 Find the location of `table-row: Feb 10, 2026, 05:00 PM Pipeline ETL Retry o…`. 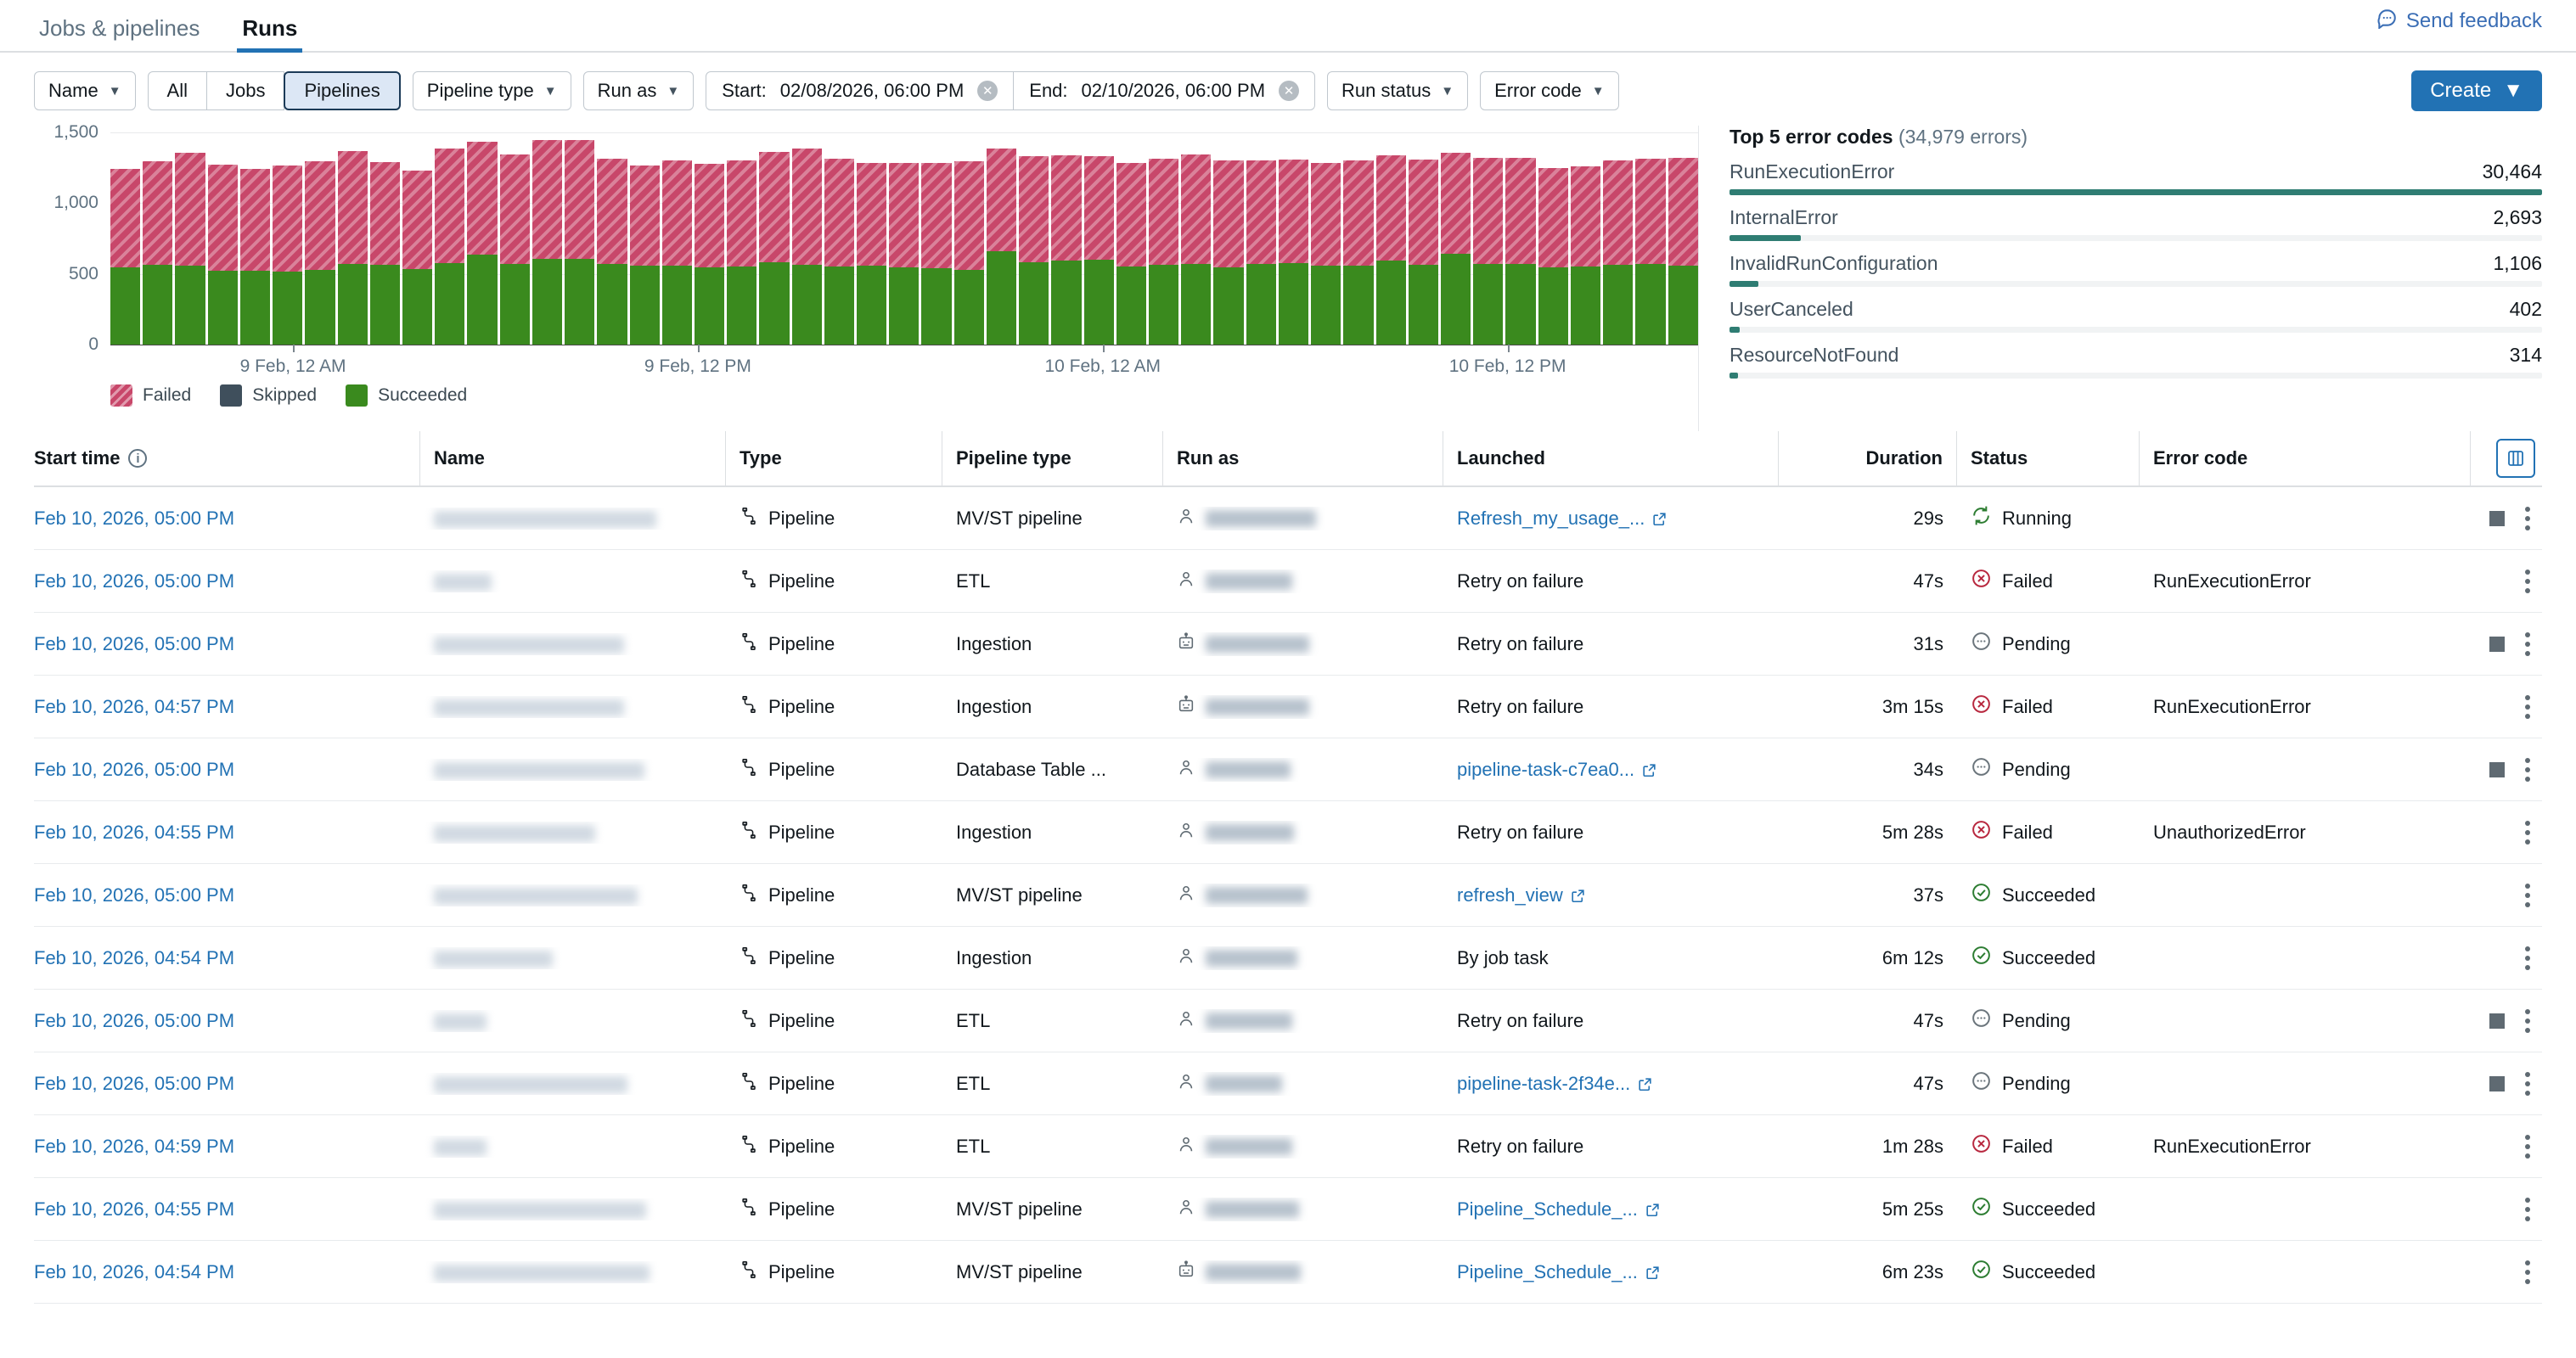

table-row: Feb 10, 2026, 05:00 PM Pipeline ETL Retry o… is located at coordinates (1288, 1021).